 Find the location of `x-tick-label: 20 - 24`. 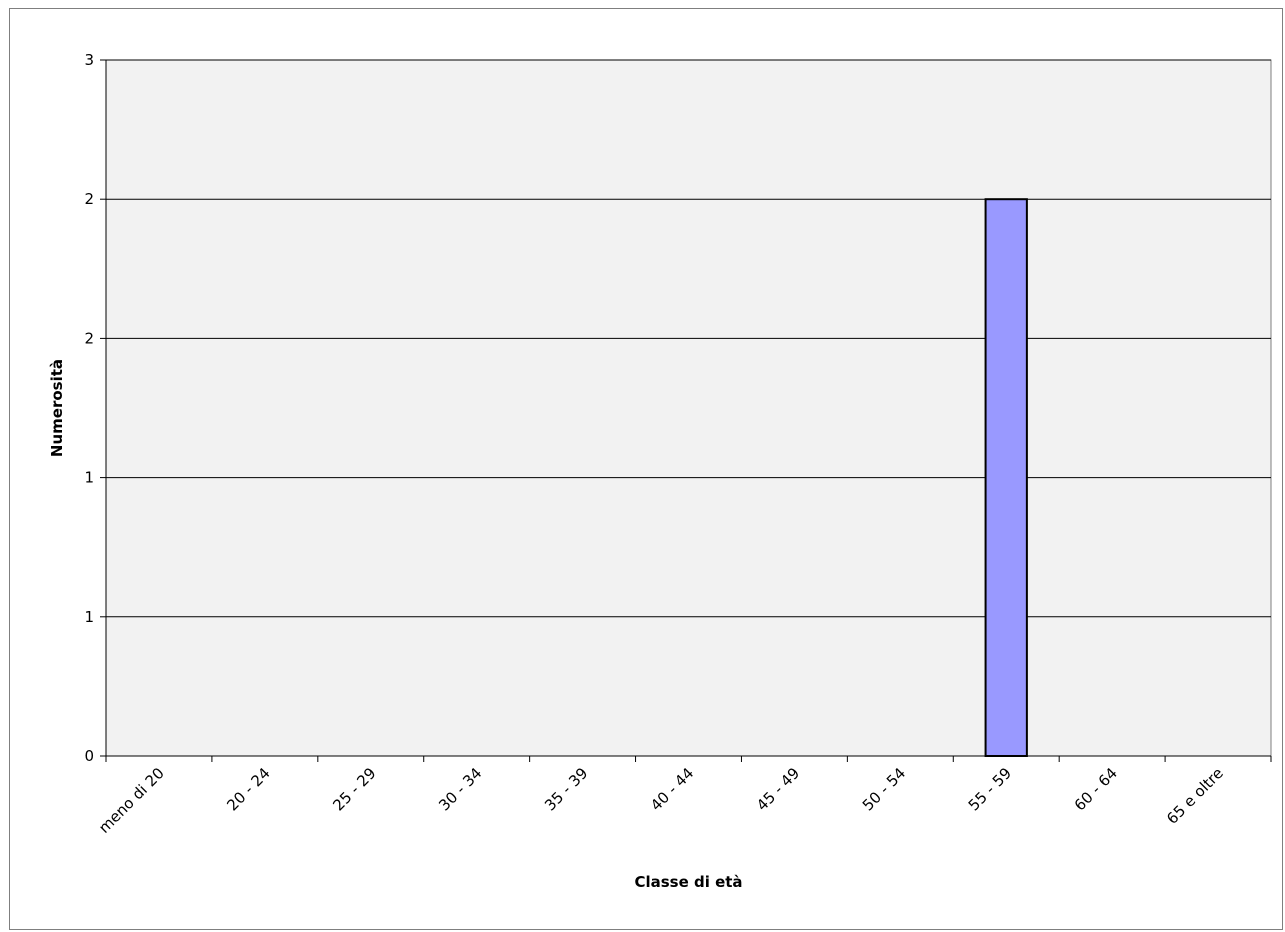

x-tick-label: 20 - 24 is located at coordinates (248, 789).